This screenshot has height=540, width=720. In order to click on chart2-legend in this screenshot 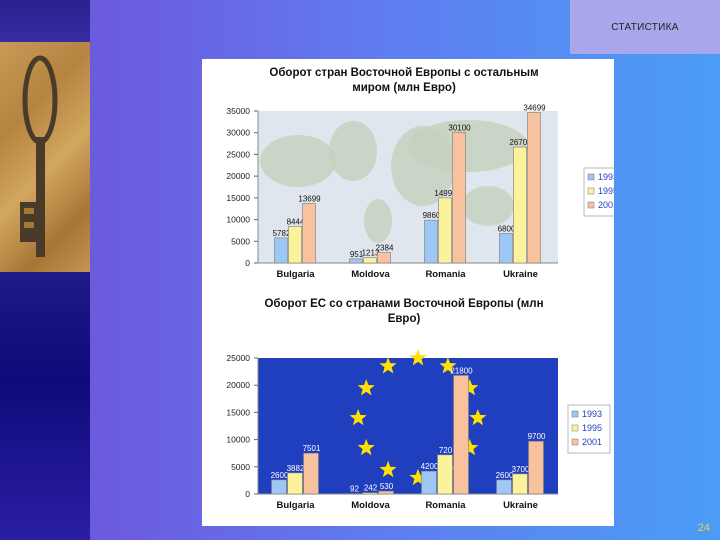, I will do `click(589, 429)`.